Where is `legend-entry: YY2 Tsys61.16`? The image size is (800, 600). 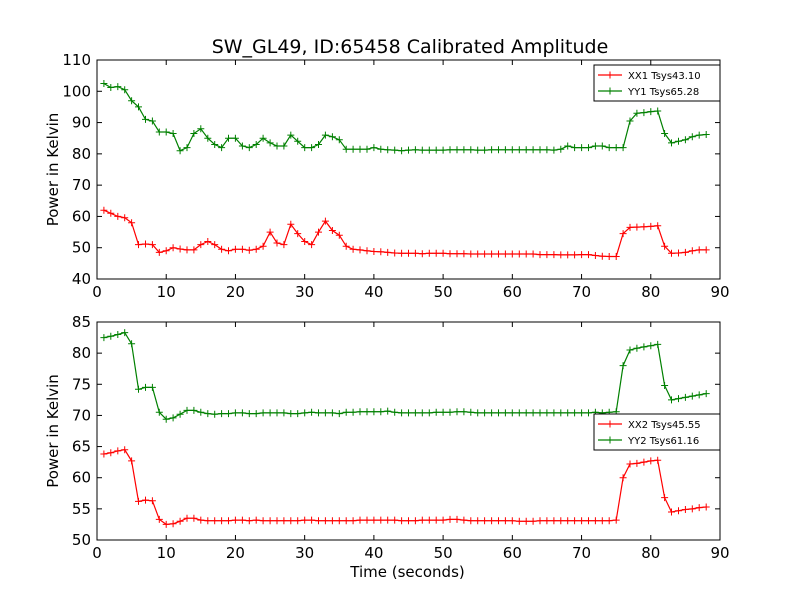 legend-entry: YY2 Tsys61.16 is located at coordinates (648, 441).